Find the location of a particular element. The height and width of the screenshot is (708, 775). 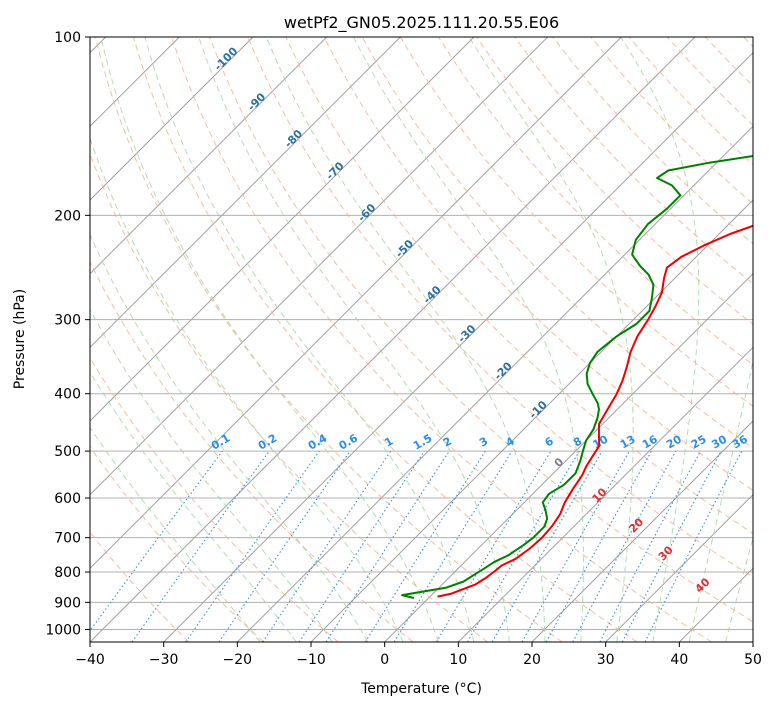

x-tick-label: 0 is located at coordinates (384, 660).